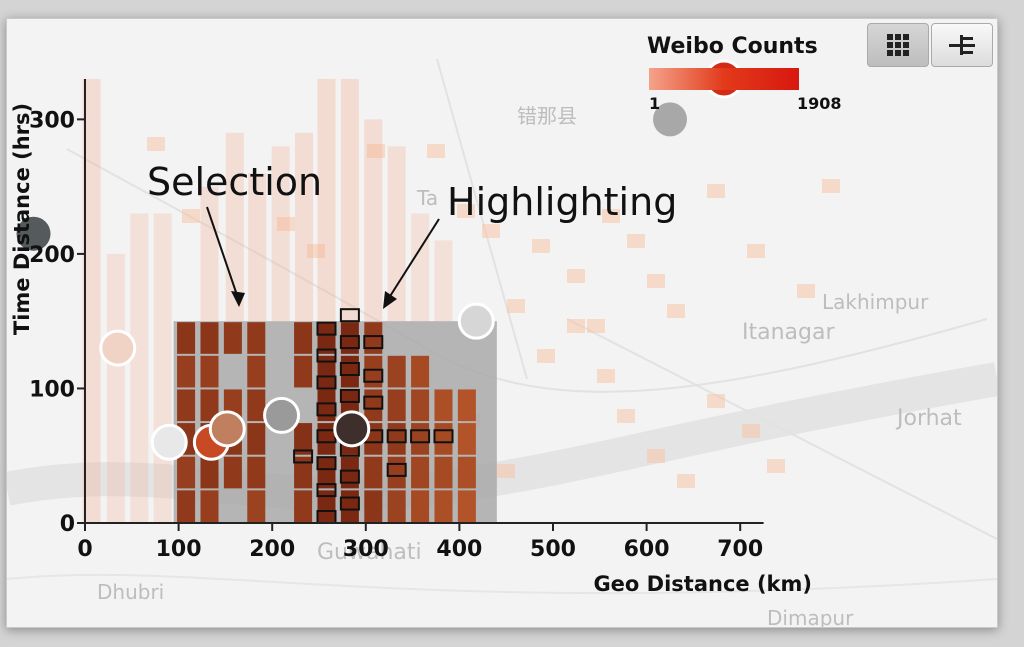 This screenshot has height=647, width=1024. I want to click on tree-view-button, so click(962, 45).